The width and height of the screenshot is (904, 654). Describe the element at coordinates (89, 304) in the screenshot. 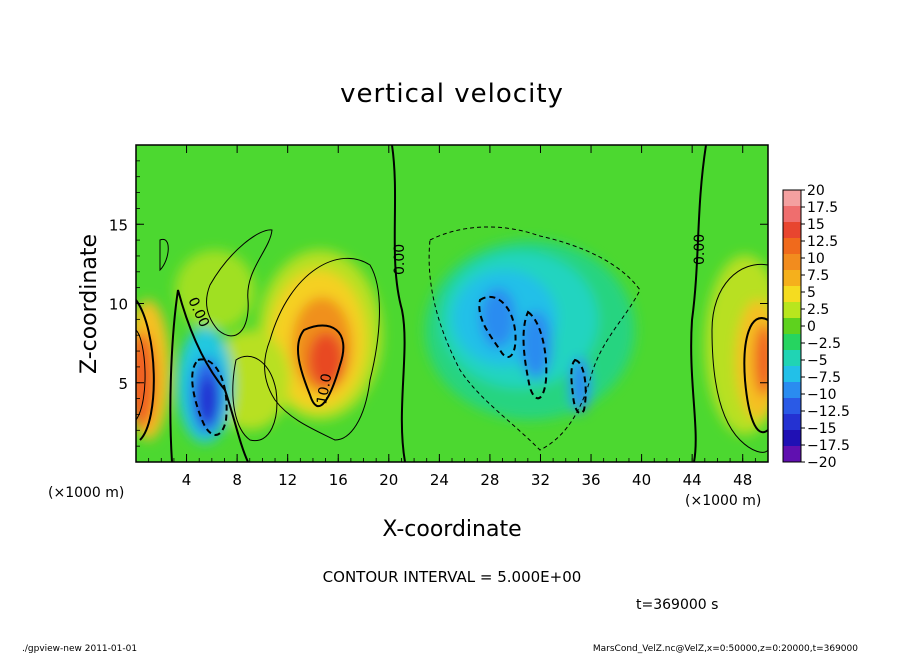

I see `y-axis-label: Z-coordinate` at that location.